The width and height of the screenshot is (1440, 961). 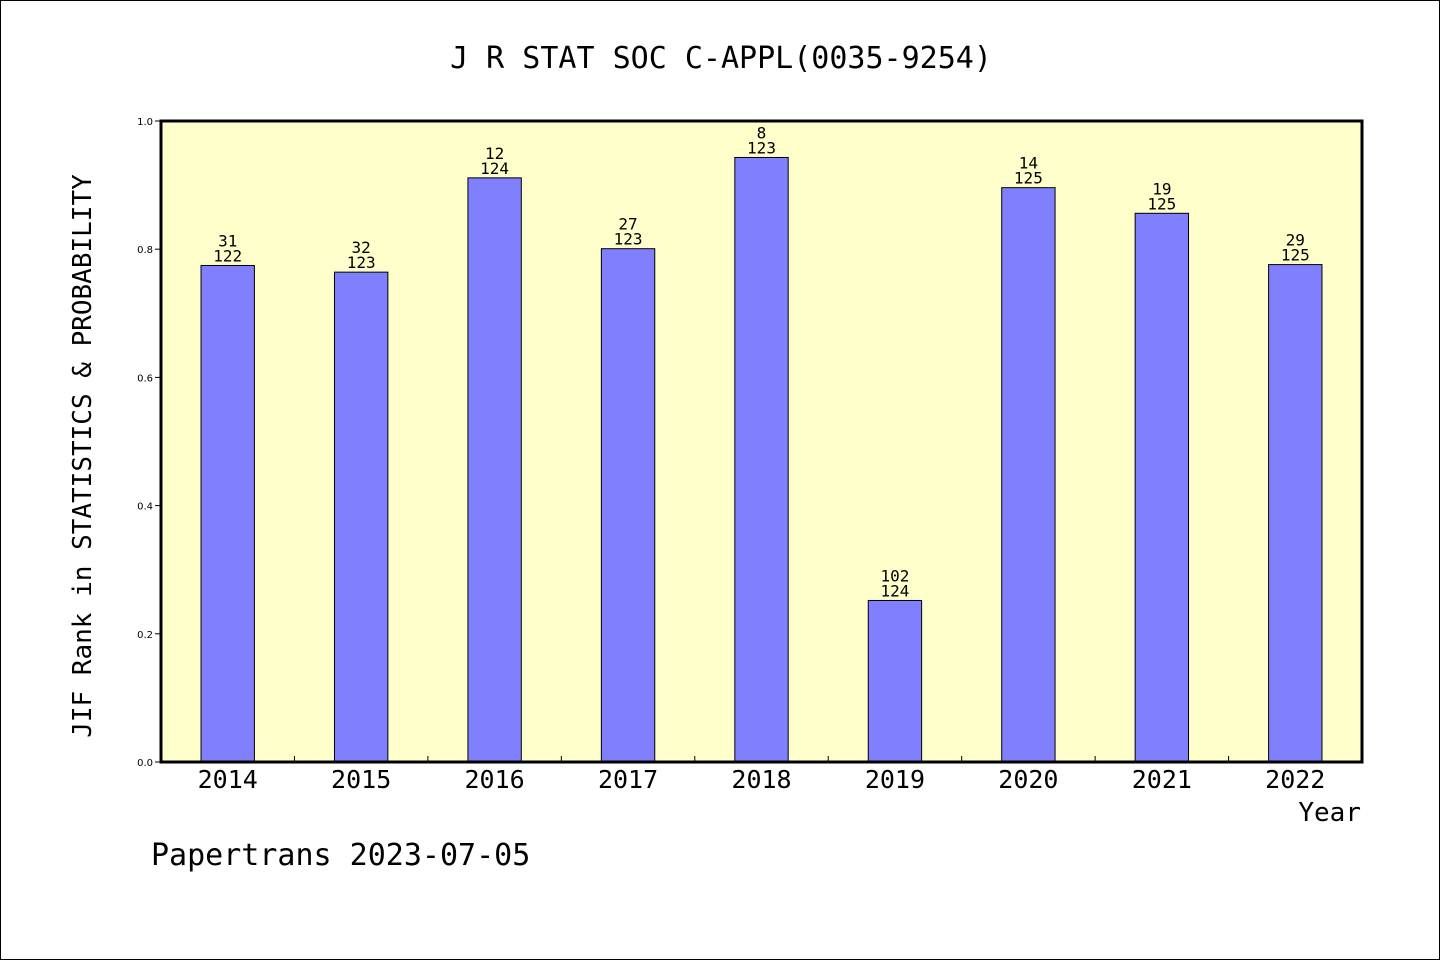 What do you see at coordinates (145, 122) in the screenshot?
I see `y-tick-label: 1.0` at bounding box center [145, 122].